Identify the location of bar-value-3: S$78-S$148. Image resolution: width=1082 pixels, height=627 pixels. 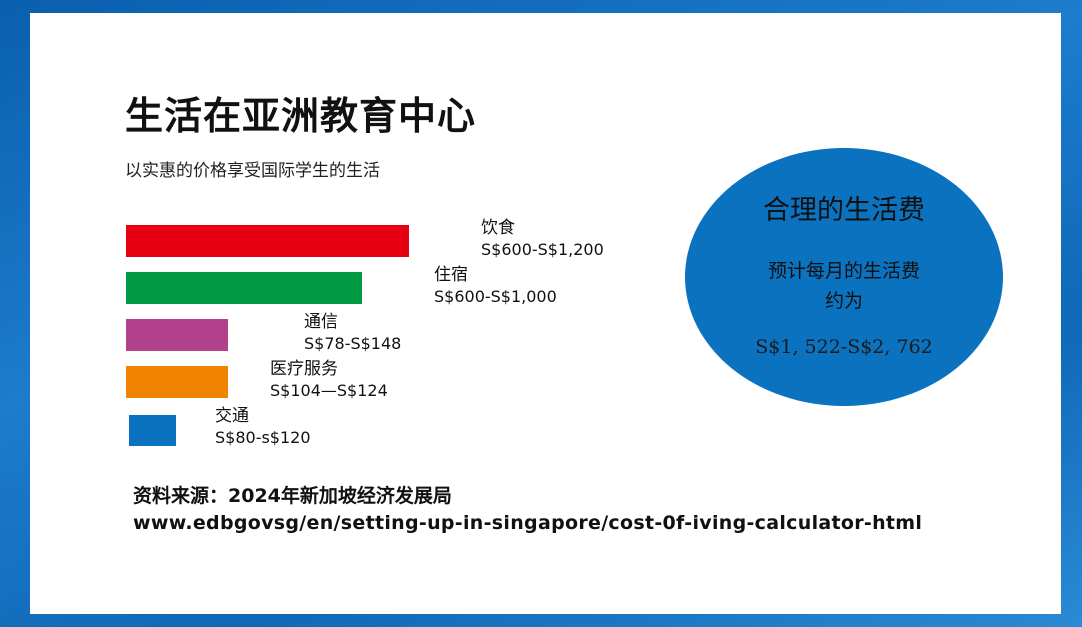
(353, 343).